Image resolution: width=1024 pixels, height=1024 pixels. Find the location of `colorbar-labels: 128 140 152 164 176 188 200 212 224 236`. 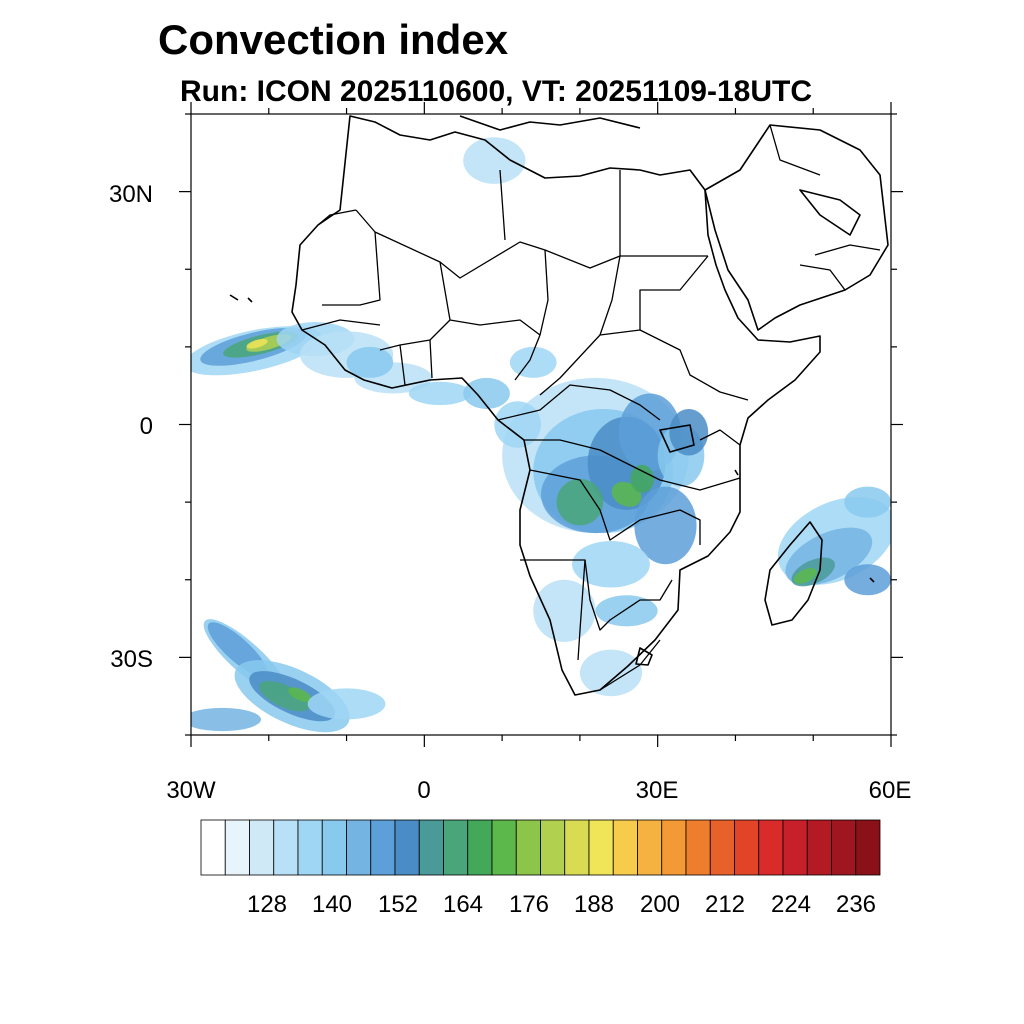

colorbar-labels: 128 140 152 164 176 188 200 212 224 236 is located at coordinates (561, 904).